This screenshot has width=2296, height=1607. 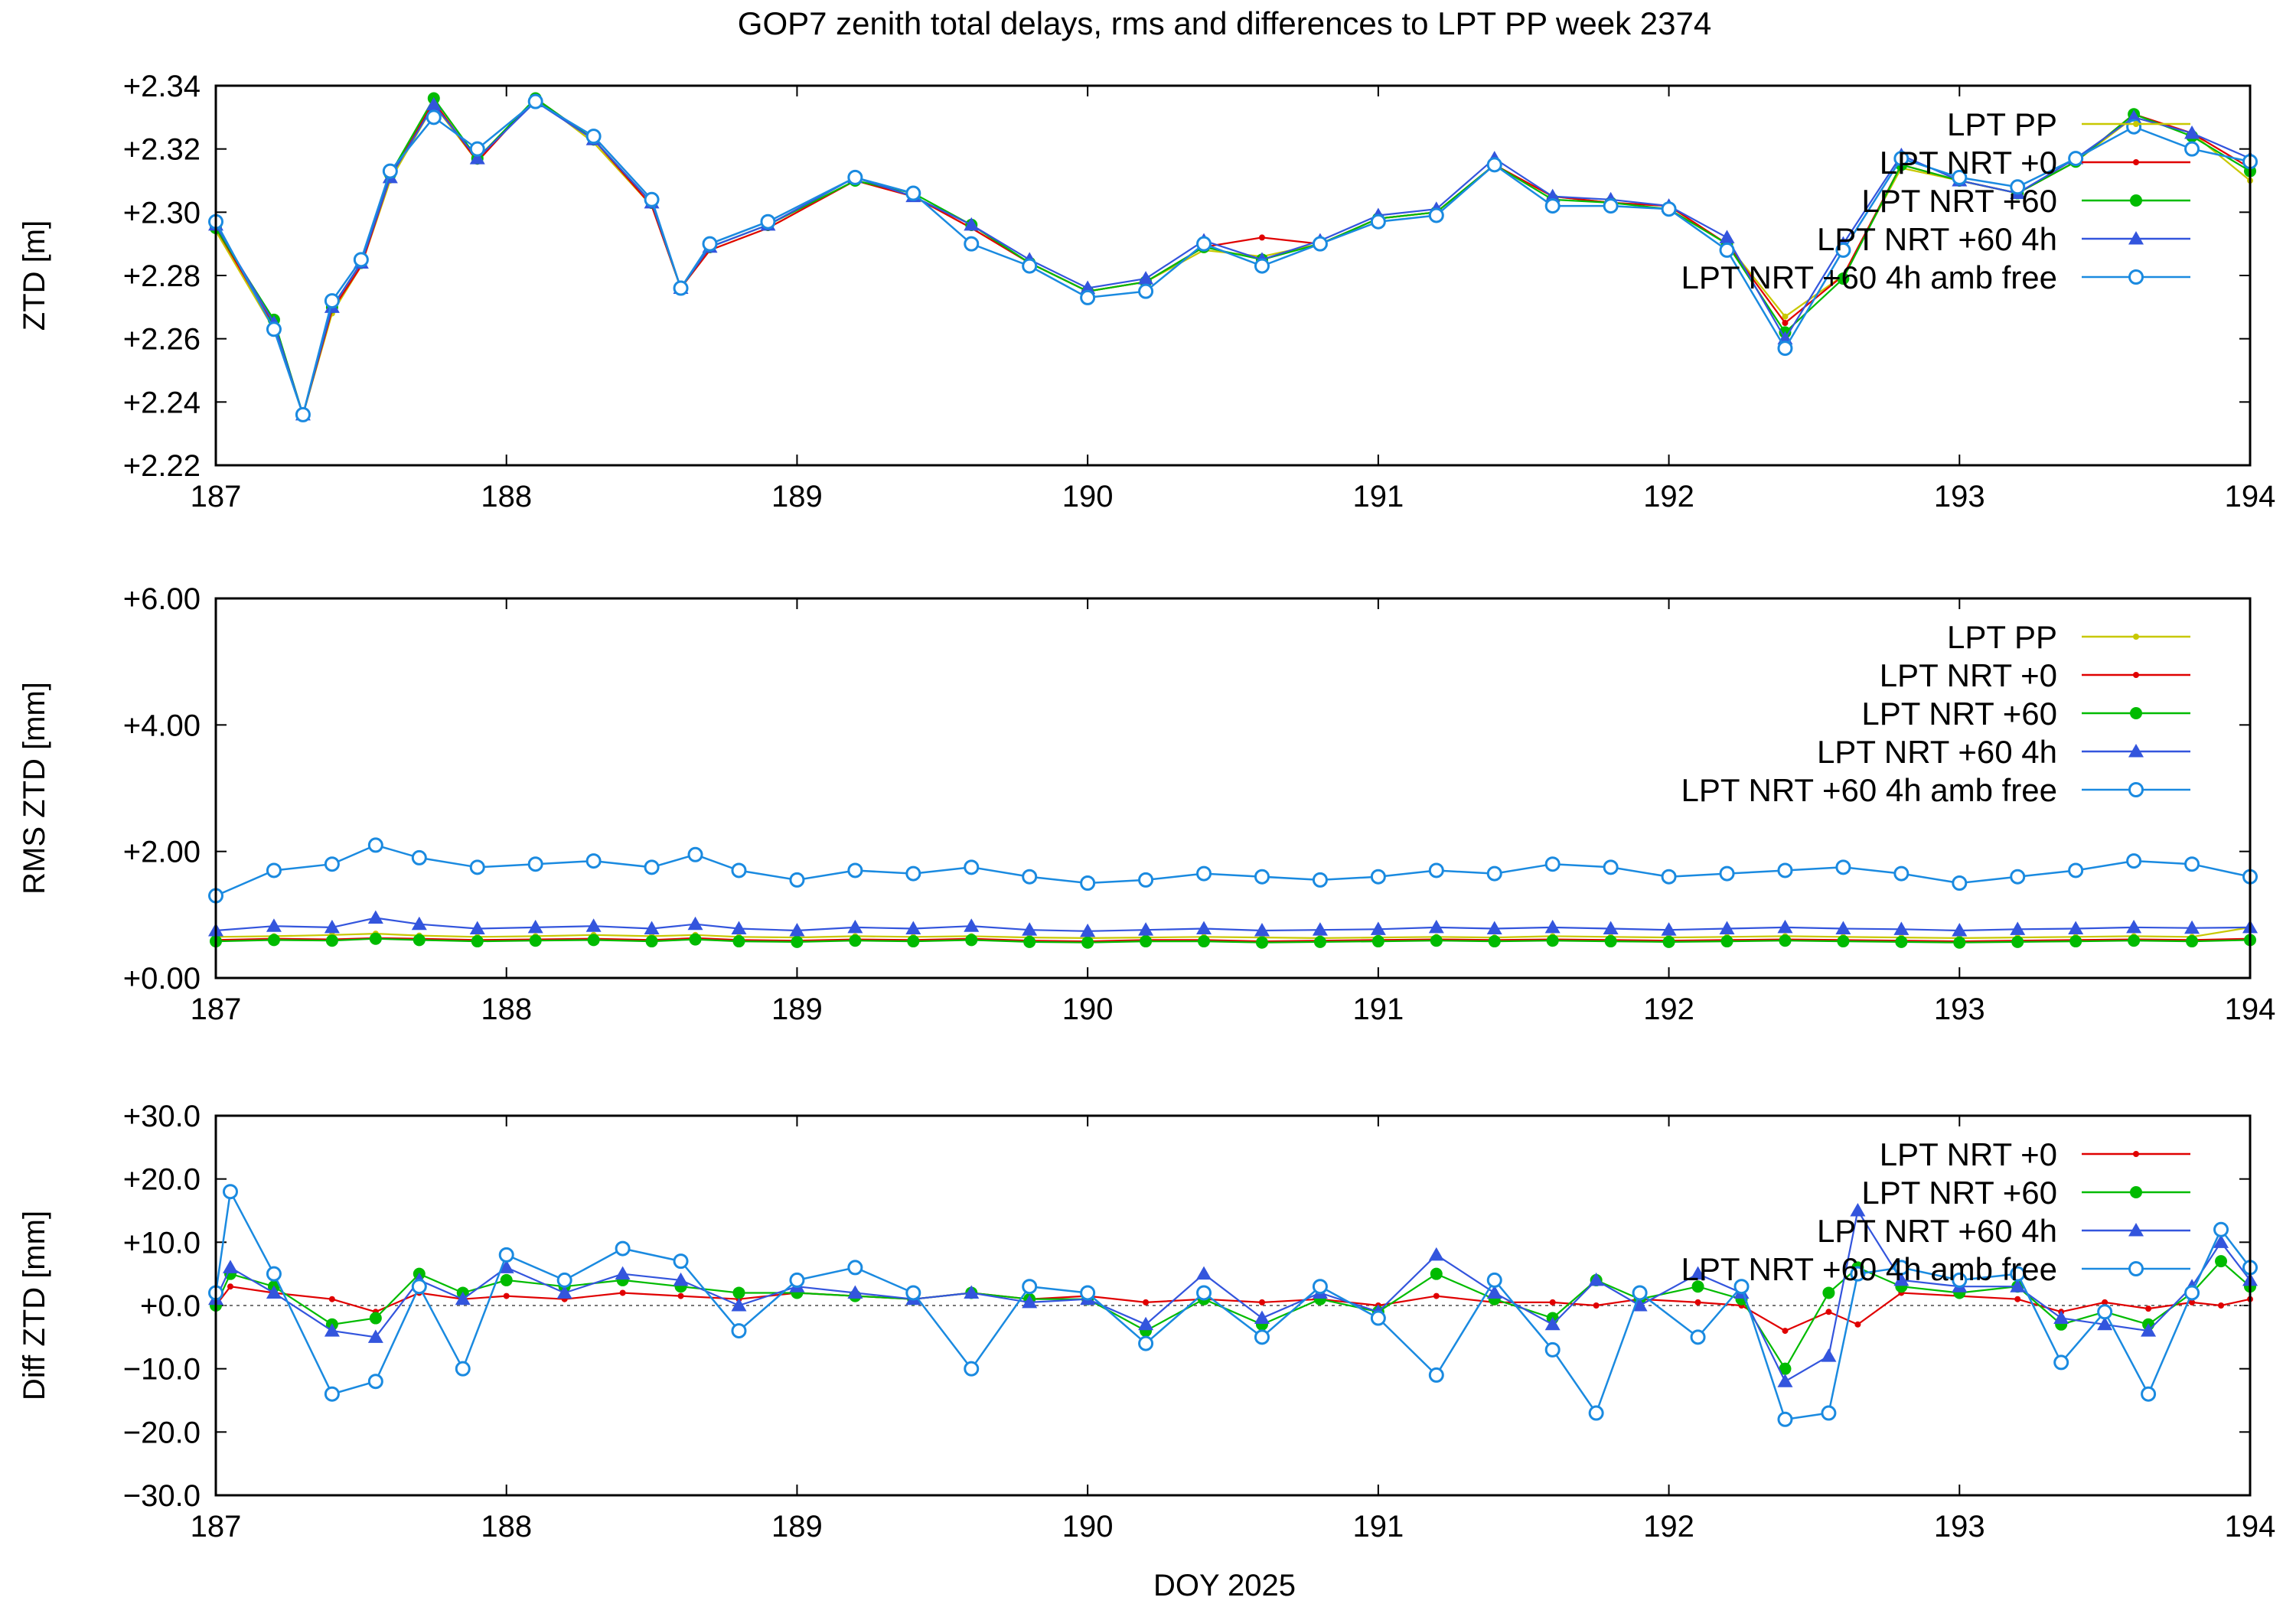 I want to click on rms-x-tick-label: 192, so click(x=1668, y=1009).